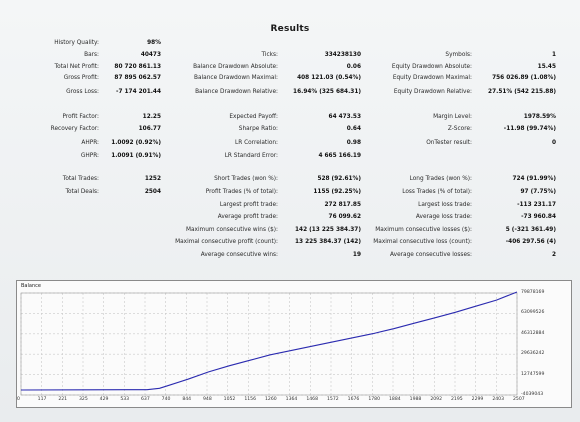 This screenshot has width=580, height=422. I want to click on x-tick-label: 1572, so click(333, 399).